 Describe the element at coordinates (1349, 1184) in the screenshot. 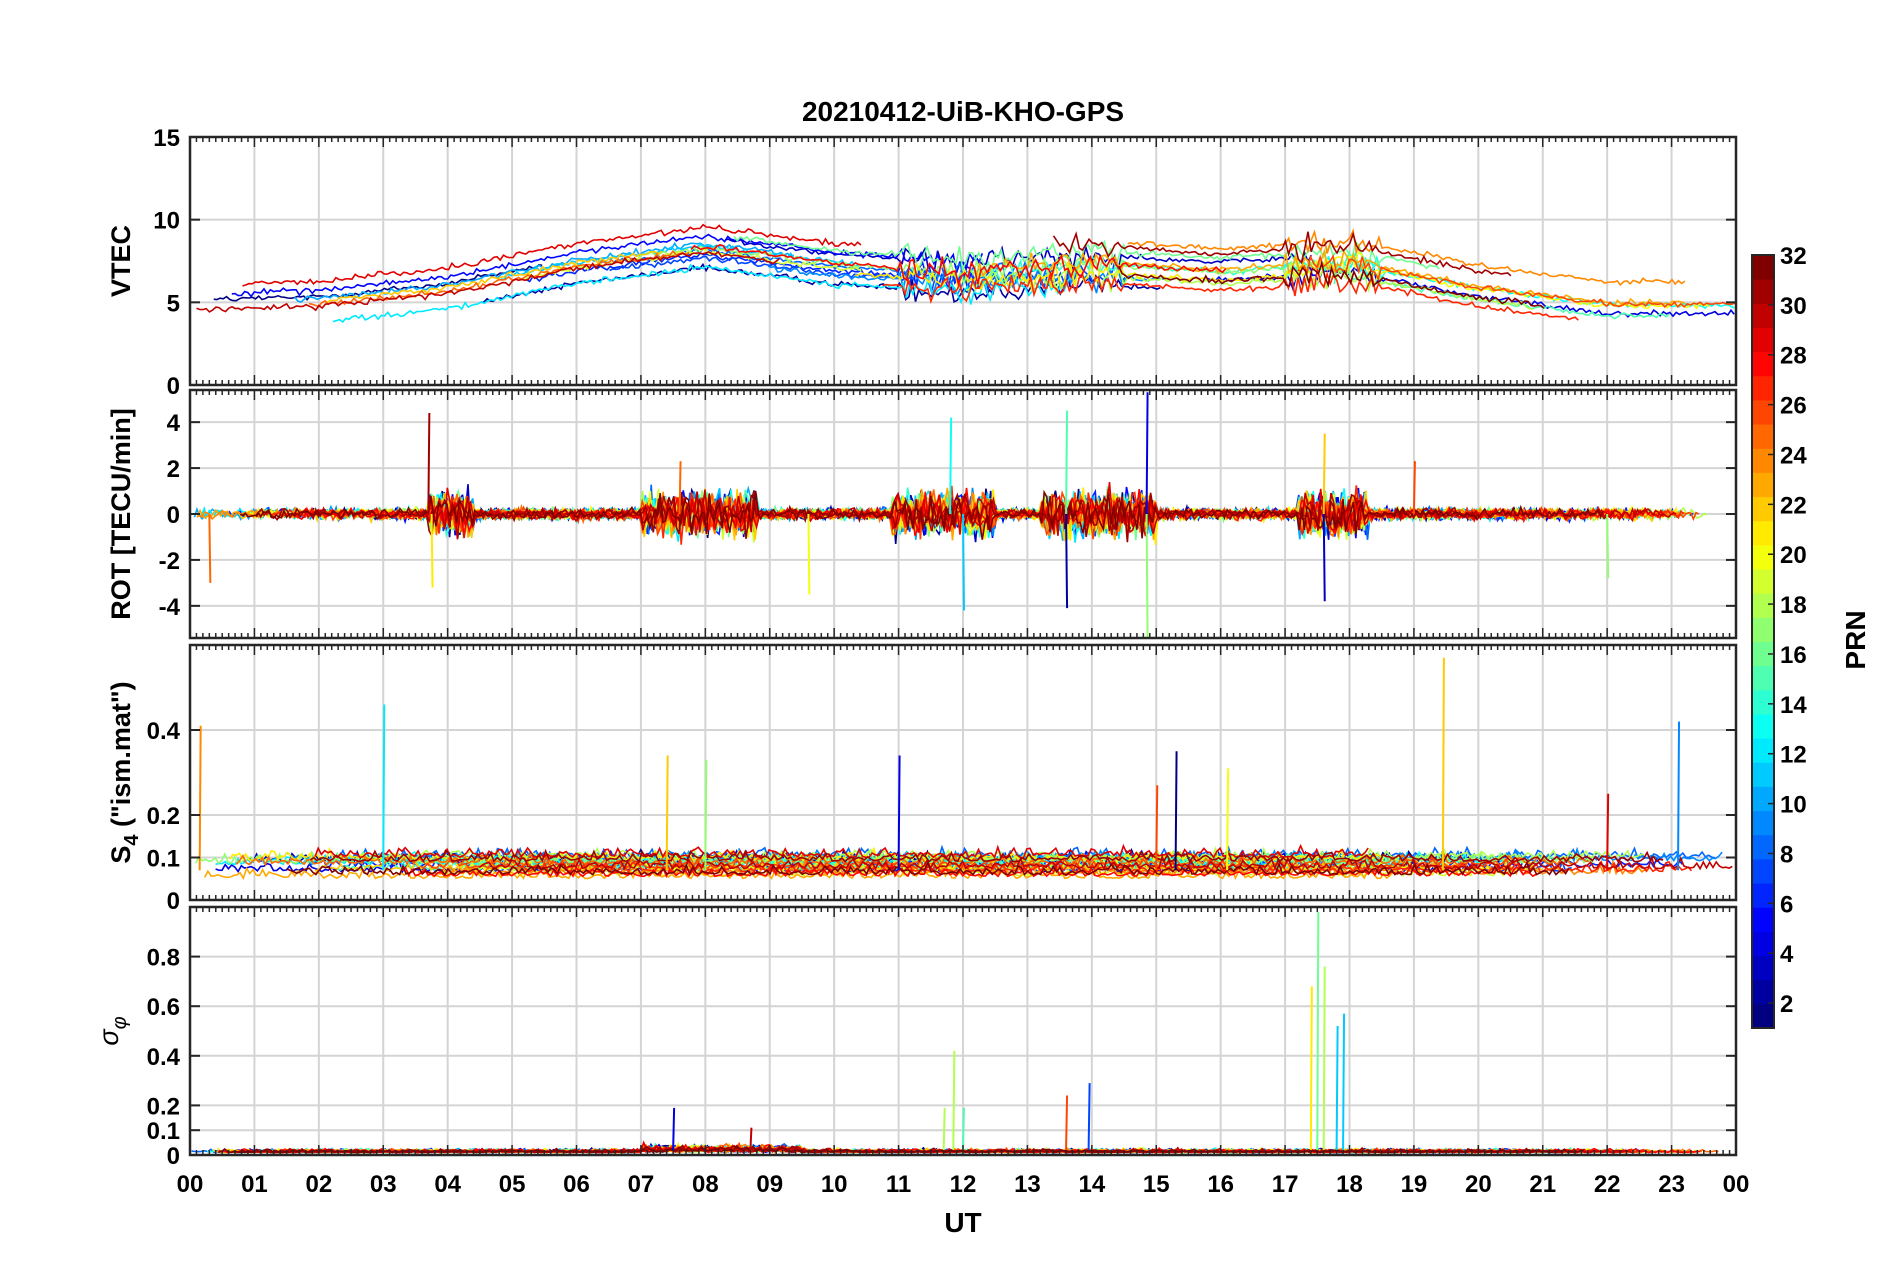

I see `x-tick-label: 18` at that location.